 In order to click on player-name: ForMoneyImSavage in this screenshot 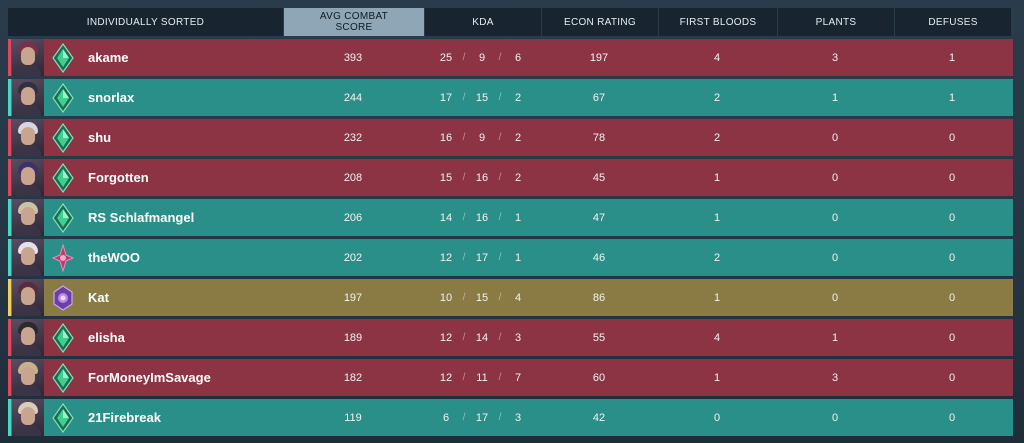, I will do `click(149, 377)`.